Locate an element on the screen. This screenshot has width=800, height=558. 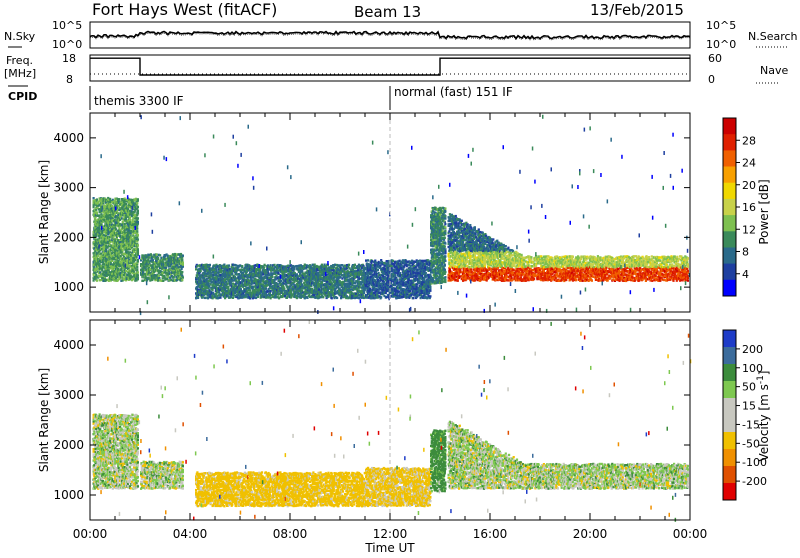
nsky-tick-bottom: 10^0 is located at coordinates (67, 44).